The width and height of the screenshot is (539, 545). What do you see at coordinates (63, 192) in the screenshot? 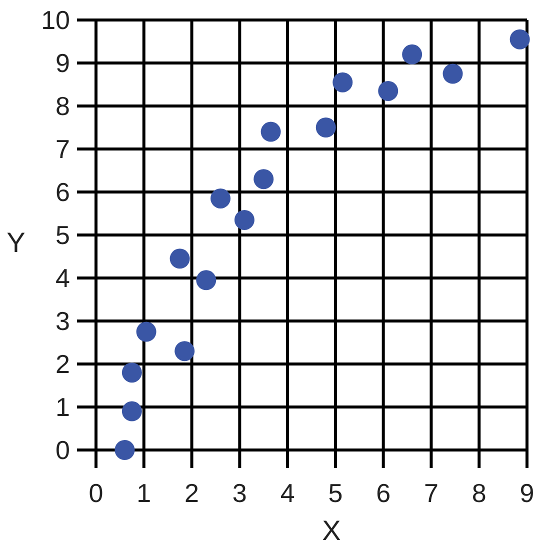
I see `y-tick-label: 6` at bounding box center [63, 192].